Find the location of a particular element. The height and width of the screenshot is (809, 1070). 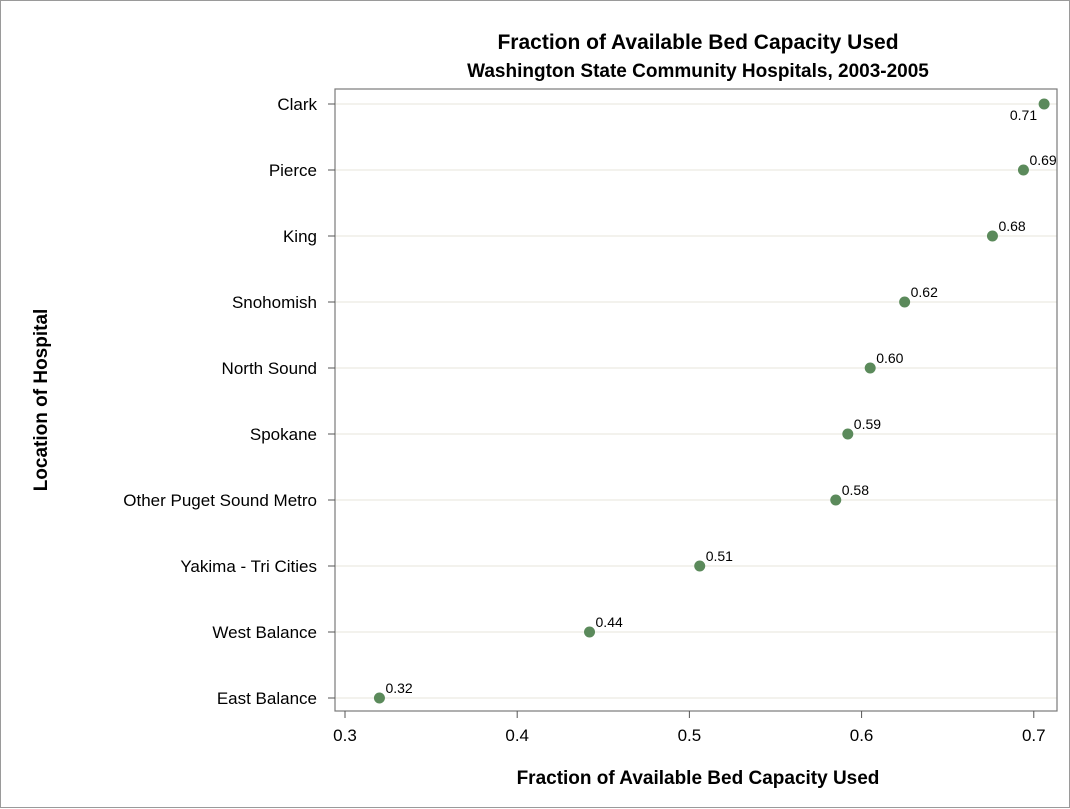

x-tick-label: 0.6 is located at coordinates (862, 735).